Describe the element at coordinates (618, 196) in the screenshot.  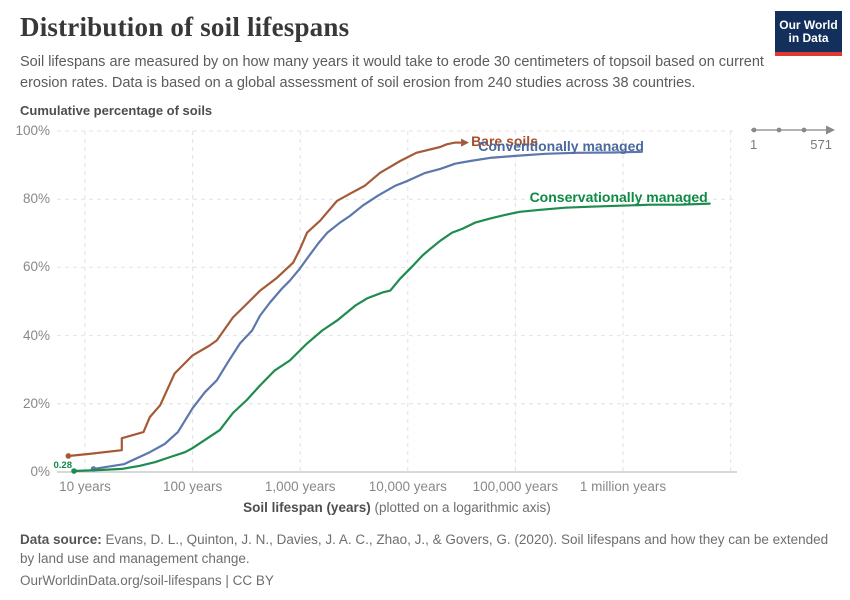
I see `series-label-2: Conservationally managed` at that location.